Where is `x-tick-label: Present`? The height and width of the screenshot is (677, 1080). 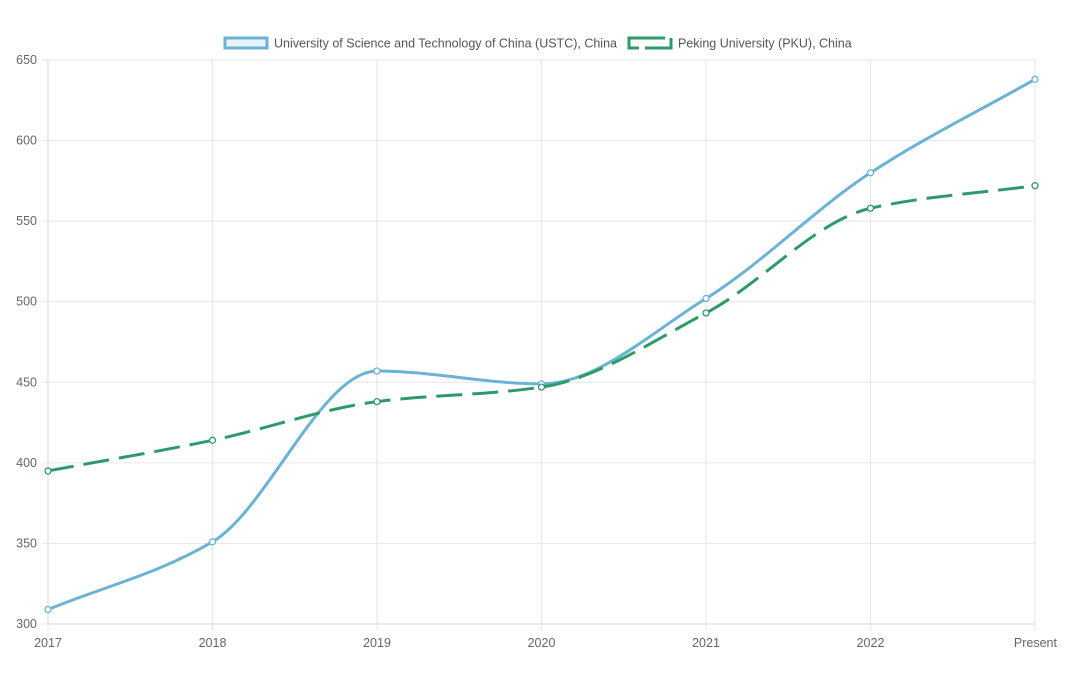
x-tick-label: Present is located at coordinates (1036, 643).